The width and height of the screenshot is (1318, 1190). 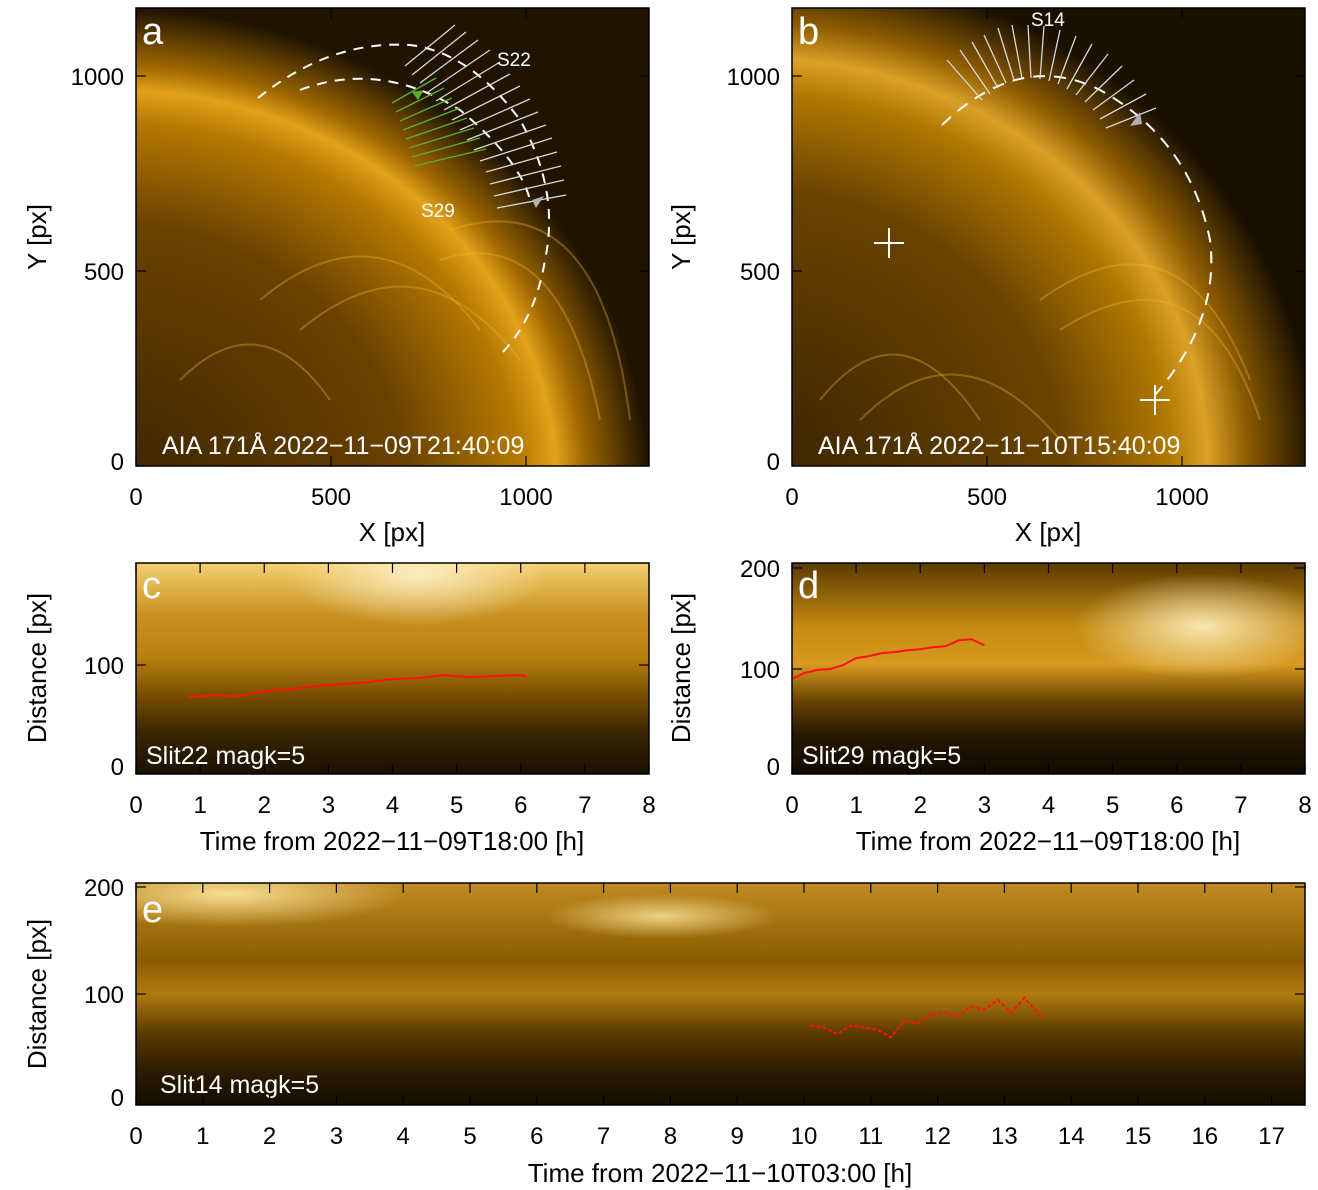 I want to click on panel-a-gray-arrow, so click(x=538, y=202).